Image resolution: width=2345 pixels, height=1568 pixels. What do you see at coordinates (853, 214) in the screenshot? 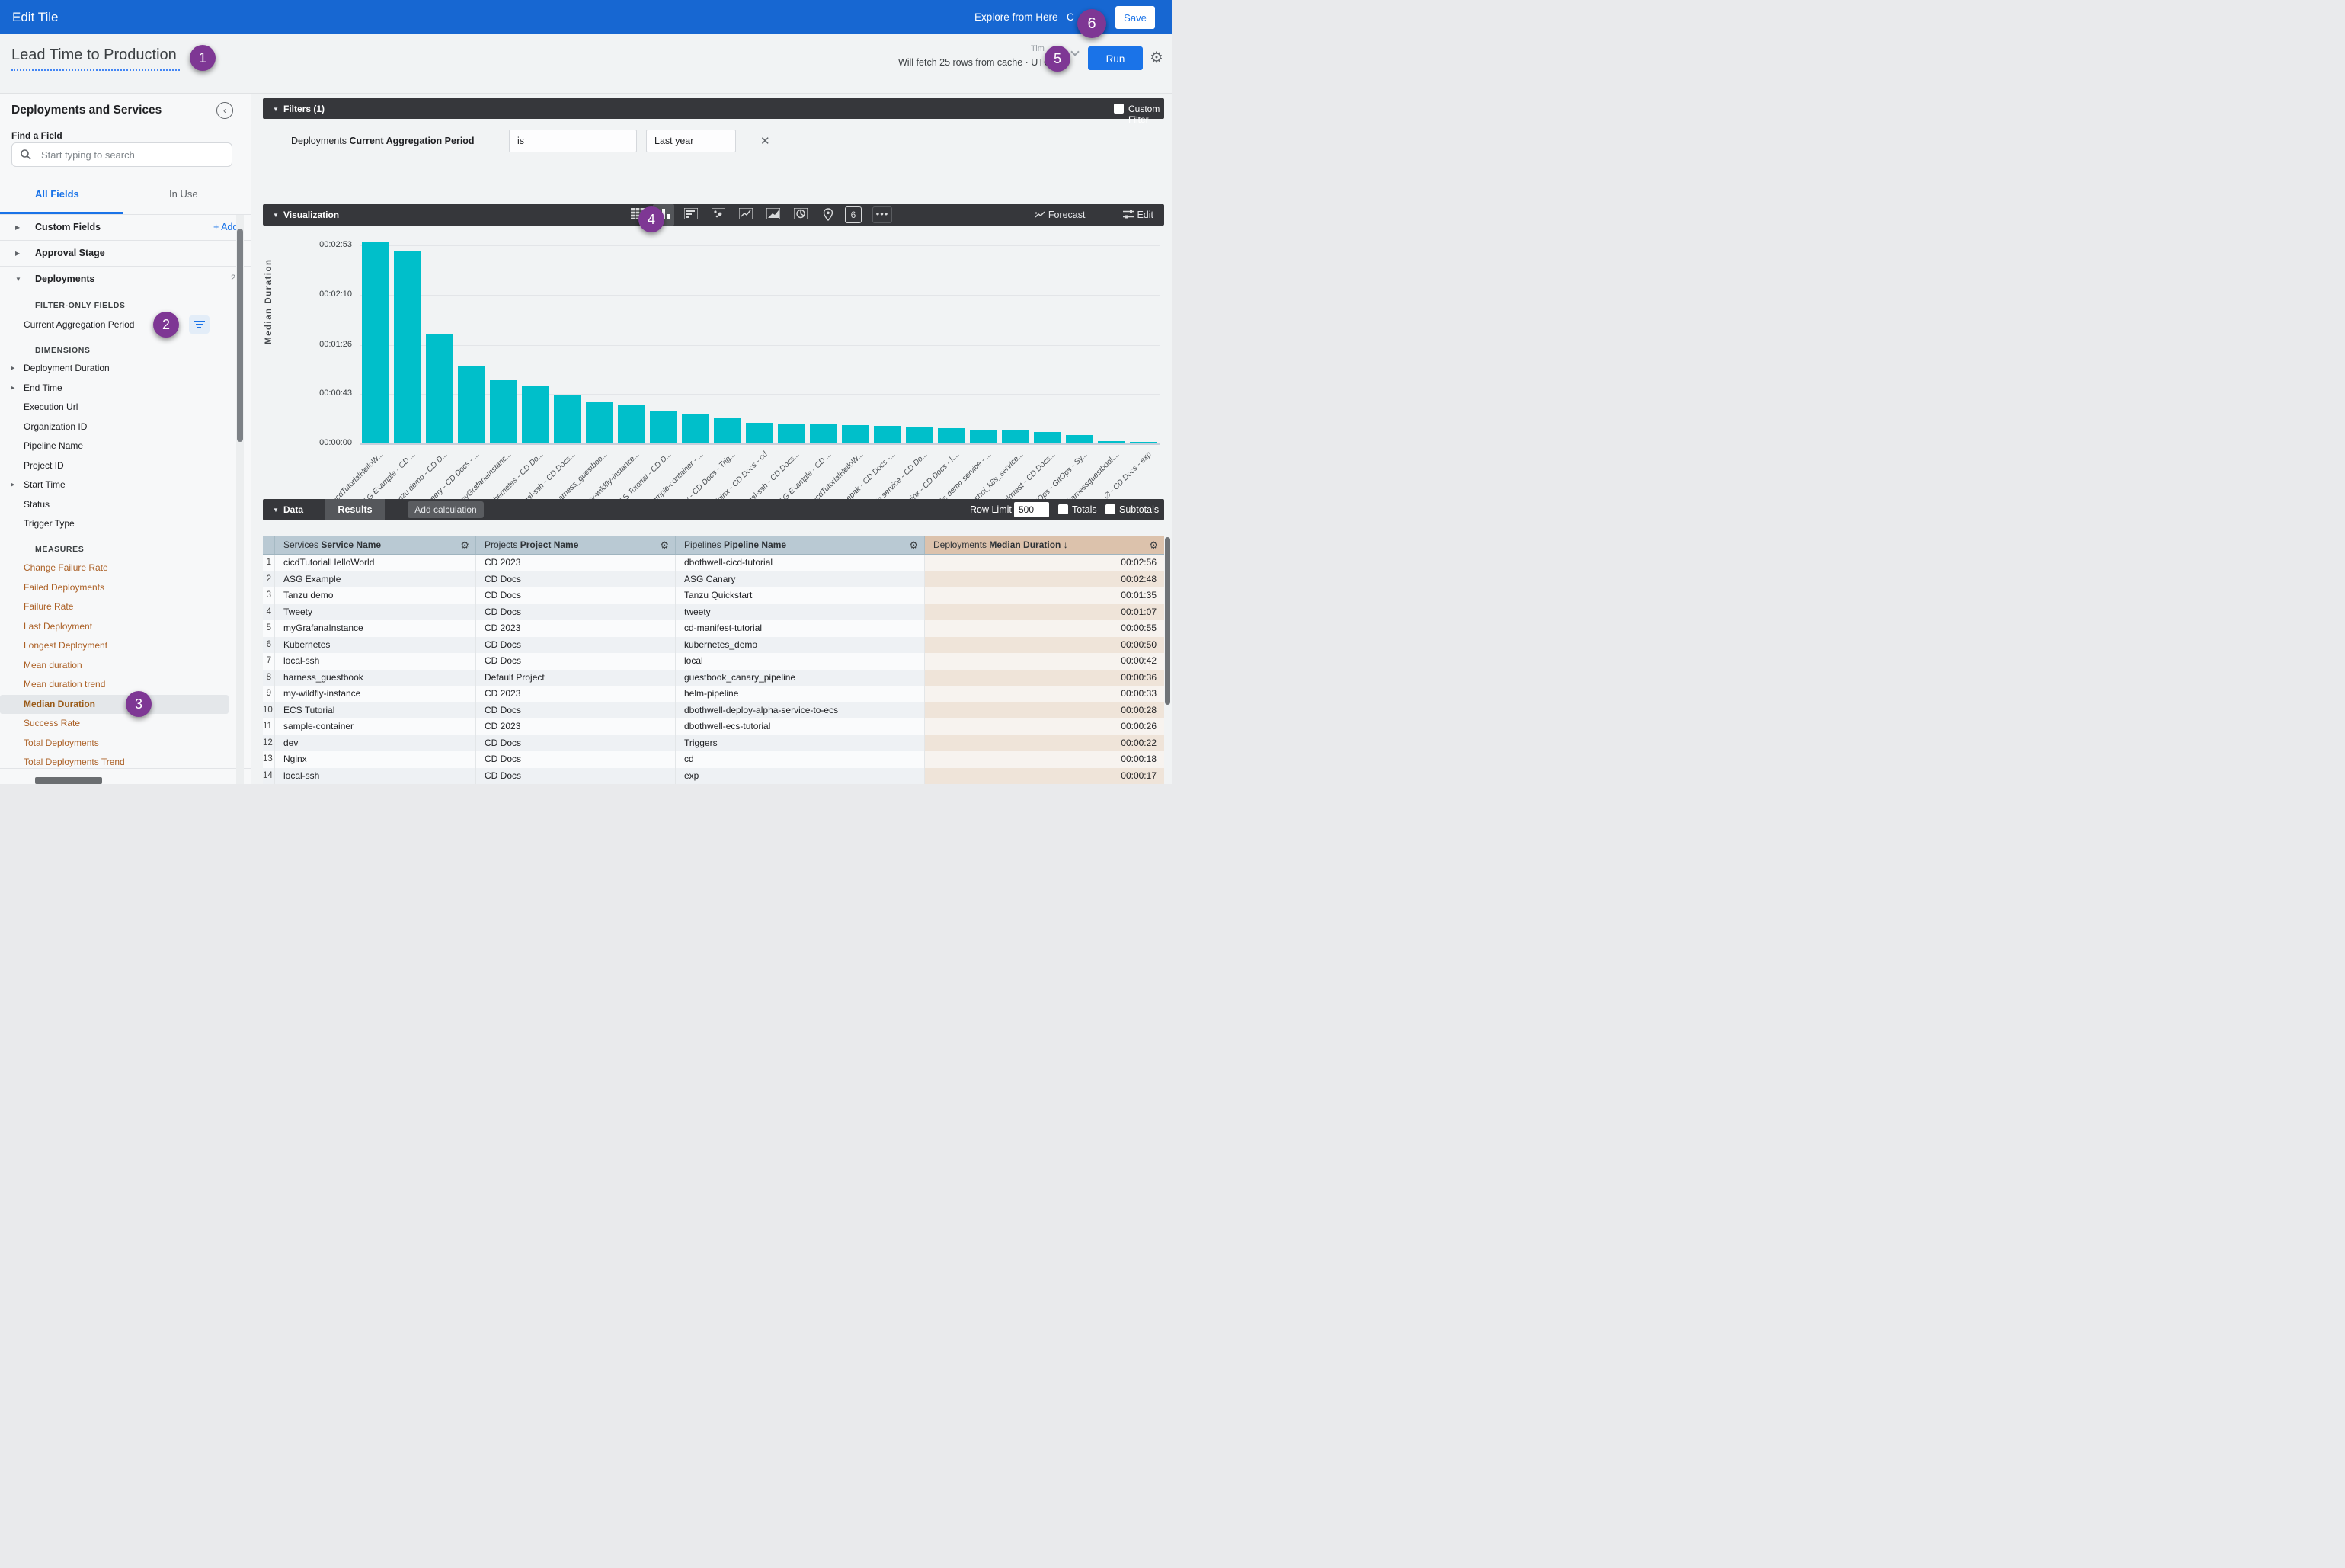
I see `single-value-viz-icon: 6` at bounding box center [853, 214].